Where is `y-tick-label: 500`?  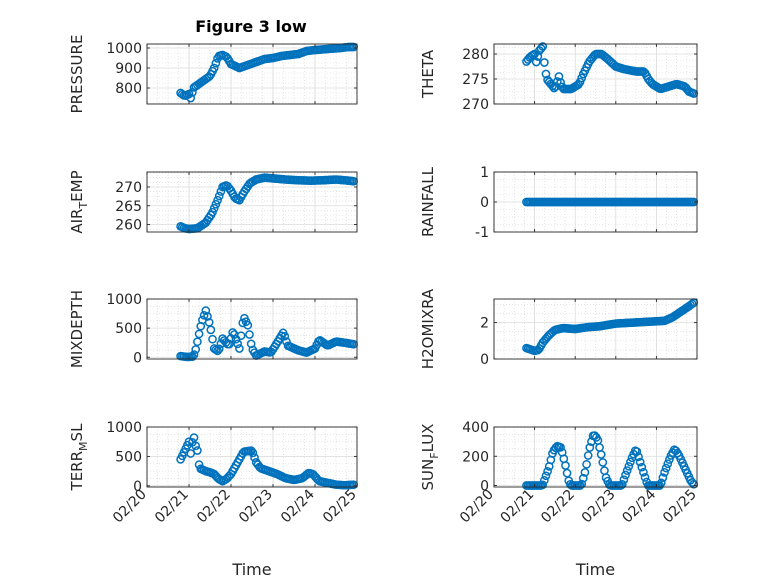 y-tick-label: 500 is located at coordinates (128, 457).